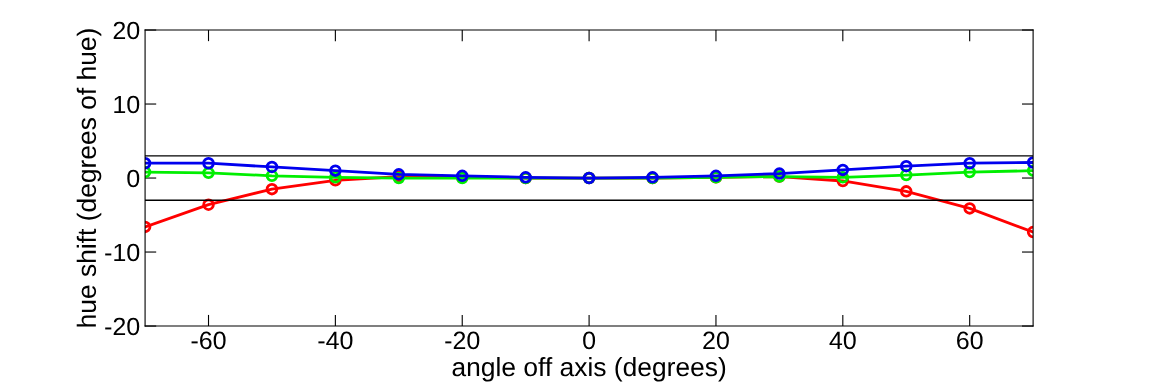  What do you see at coordinates (122, 326) in the screenshot?
I see `y-tick-label: -20` at bounding box center [122, 326].